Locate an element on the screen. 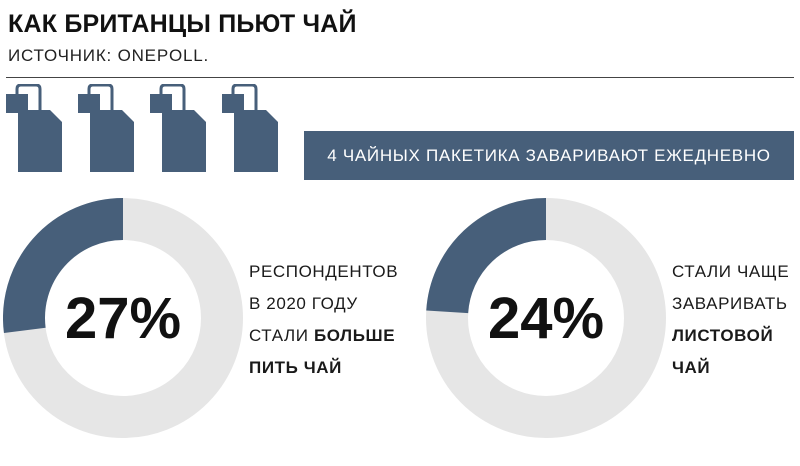 This screenshot has height=466, width=800. tea-bags-row is located at coordinates (150, 134).